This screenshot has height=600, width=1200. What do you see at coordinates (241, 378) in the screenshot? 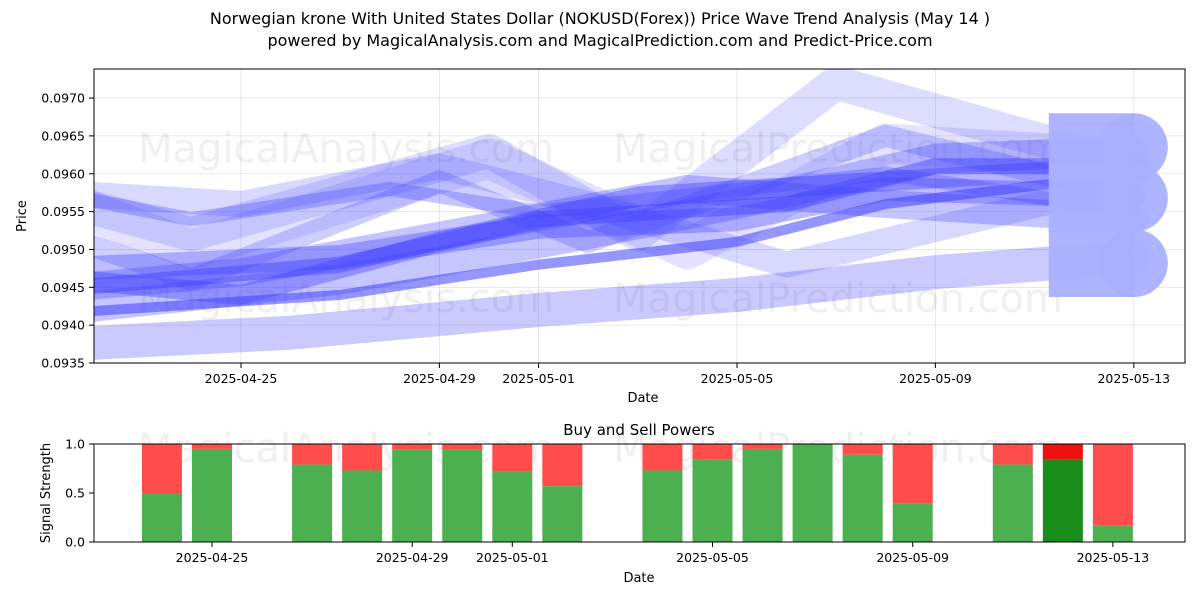
I see `price-x-tick-label: 2025-04-25` at bounding box center [241, 378].